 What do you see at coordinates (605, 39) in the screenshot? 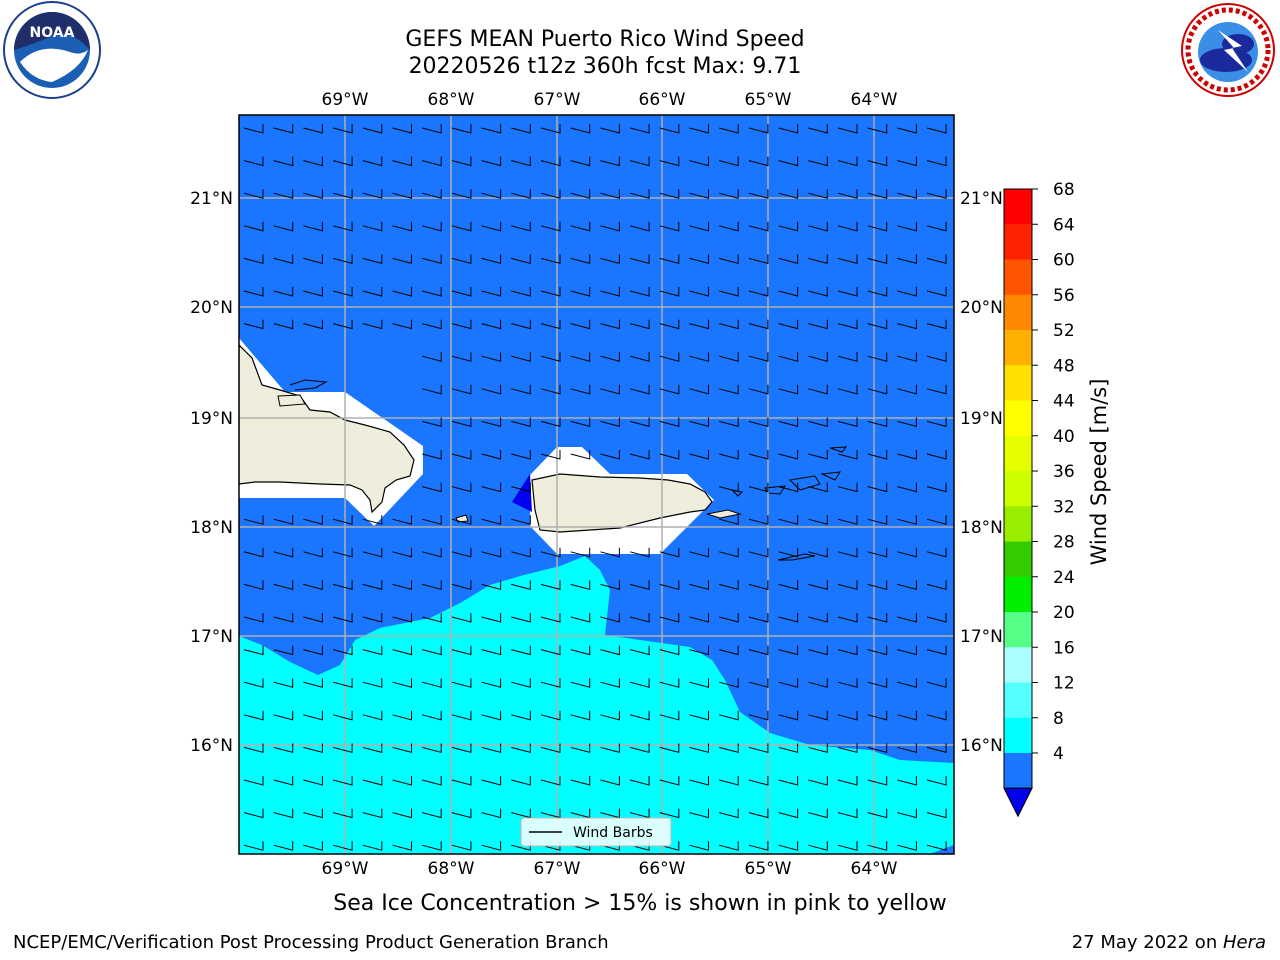
I see `chart-title-line1: GEFS MEAN Puerto Rico Wind Speed` at bounding box center [605, 39].